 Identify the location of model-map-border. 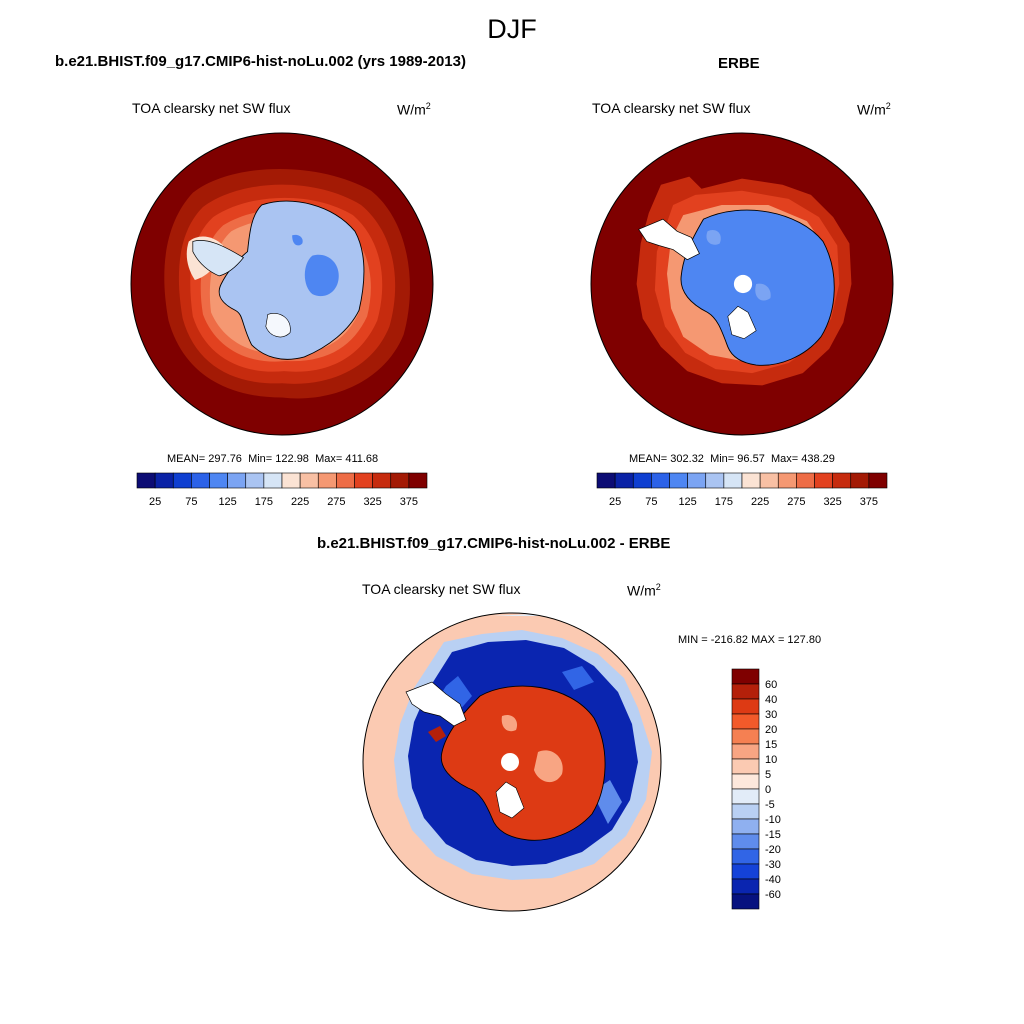
(282, 284).